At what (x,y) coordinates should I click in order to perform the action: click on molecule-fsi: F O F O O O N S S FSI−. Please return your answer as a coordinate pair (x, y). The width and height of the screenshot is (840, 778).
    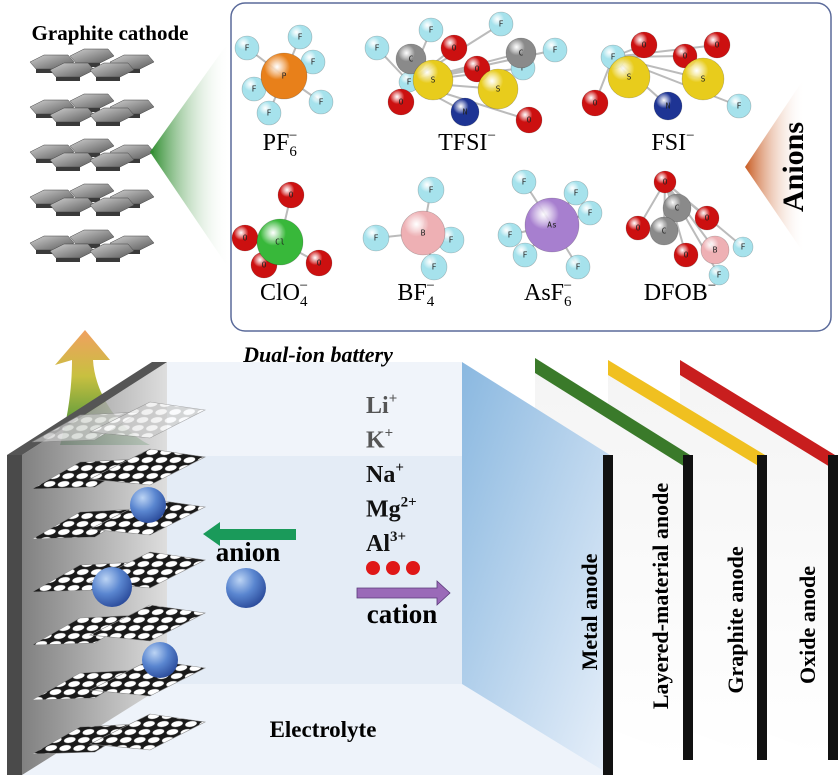
    Looking at the image, I should click on (666, 93).